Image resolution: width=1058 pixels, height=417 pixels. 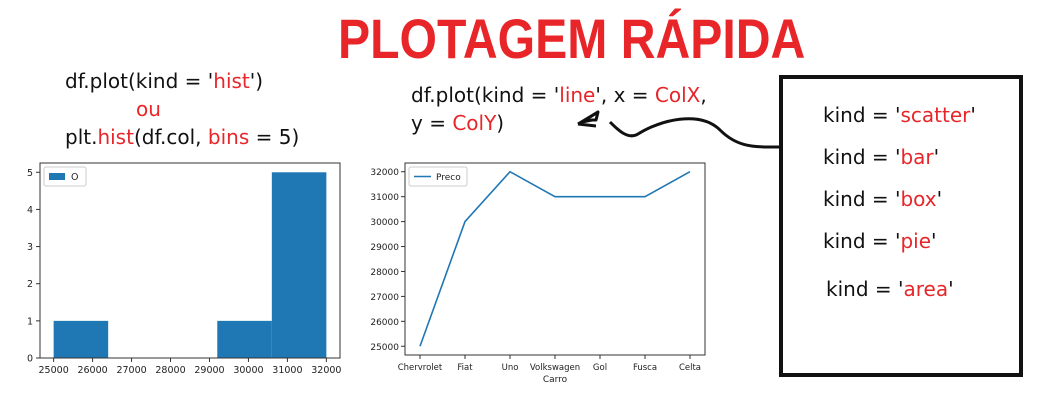 I want to click on legend-label: Preco, so click(x=448, y=178).